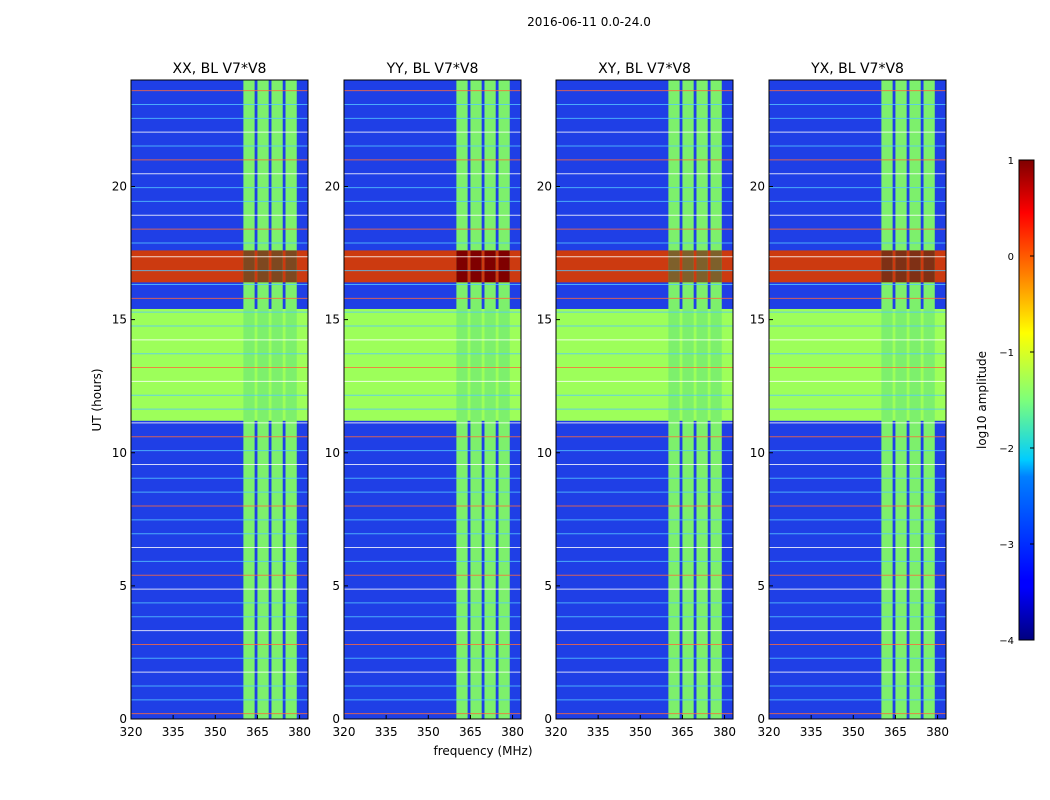 The image size is (1050, 800). What do you see at coordinates (1026, 400) in the screenshot?
I see `colorbar-gradient` at bounding box center [1026, 400].